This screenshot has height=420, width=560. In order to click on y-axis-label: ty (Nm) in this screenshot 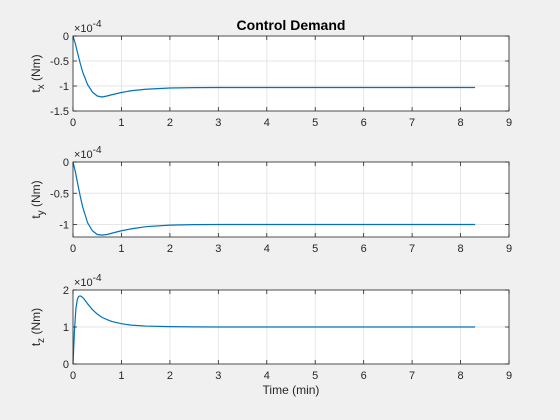, I will do `click(38, 199)`.